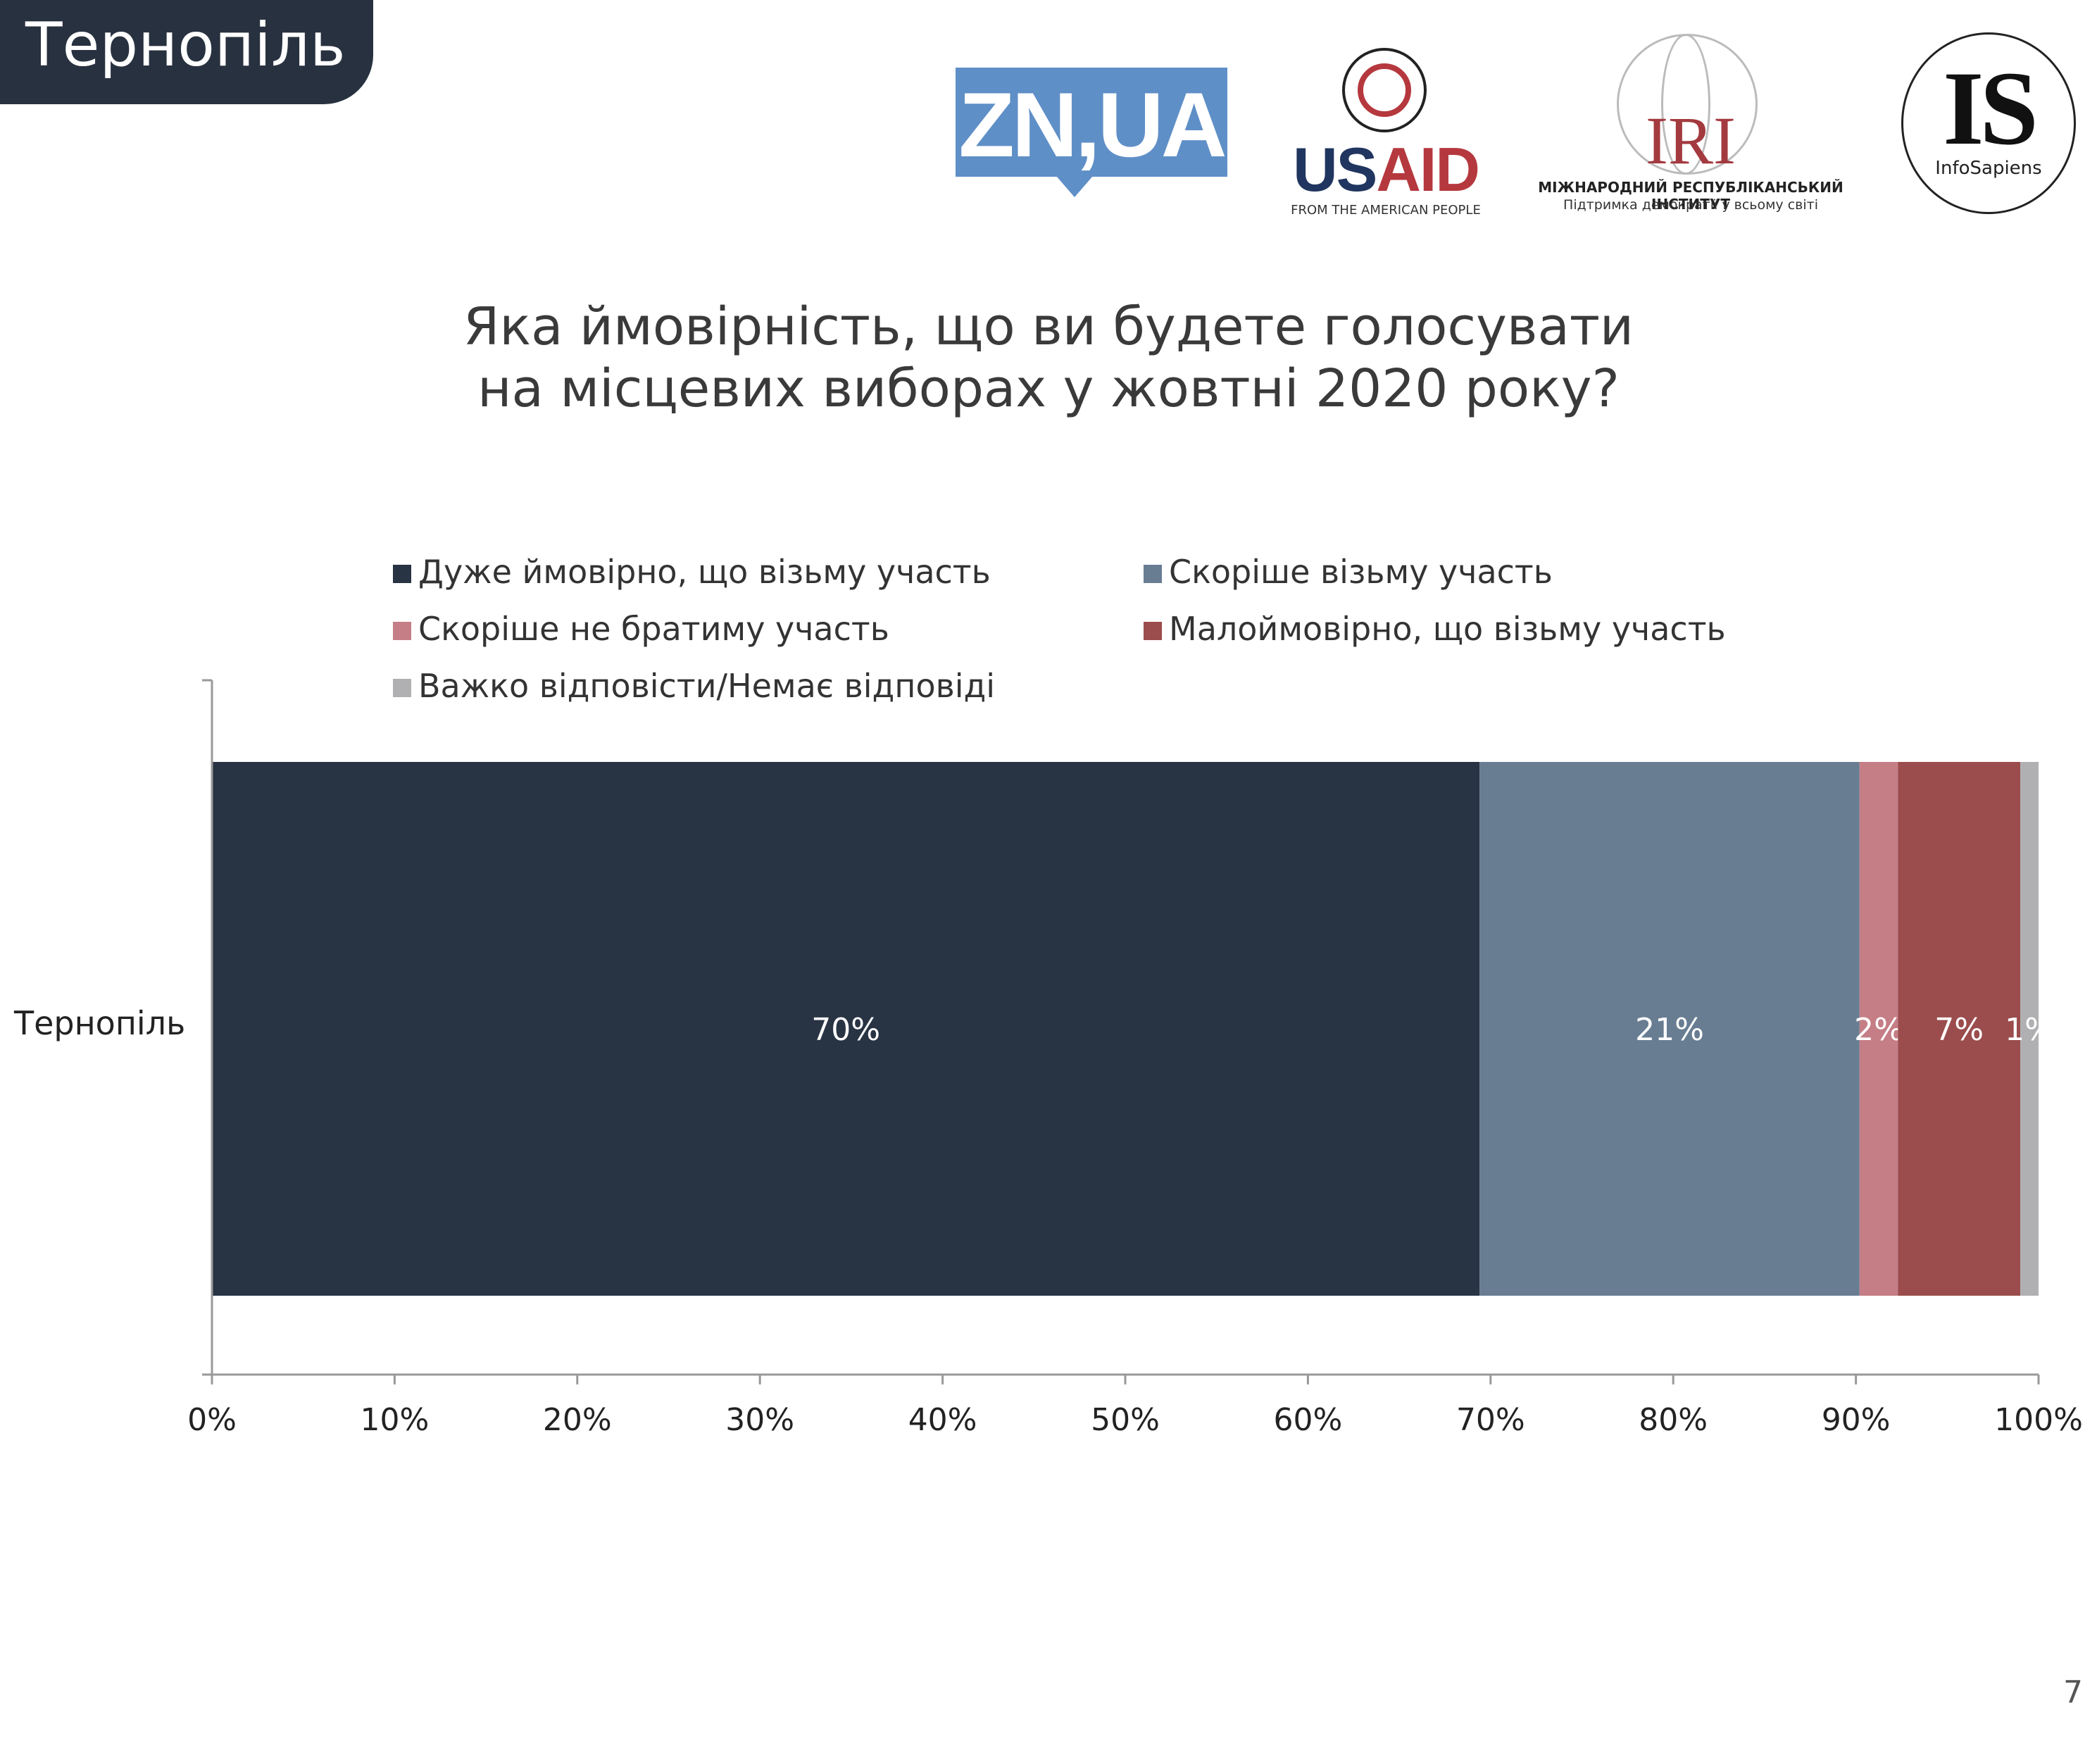 The height and width of the screenshot is (1764, 2097). I want to click on data-label-3: 7%, so click(1959, 1030).